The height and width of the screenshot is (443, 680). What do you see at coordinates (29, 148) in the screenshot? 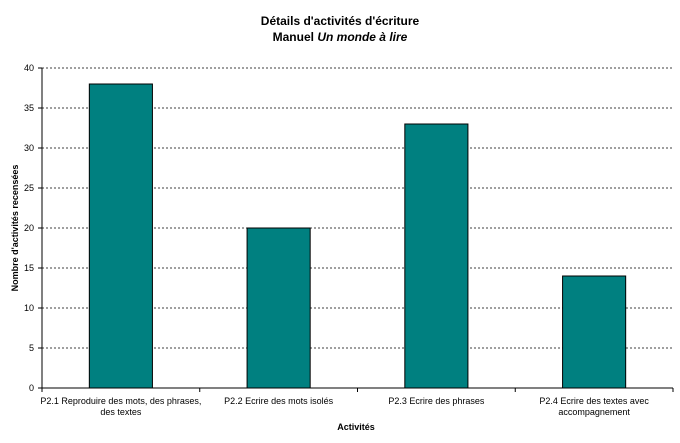
I see `y-tick-label: 30` at bounding box center [29, 148].